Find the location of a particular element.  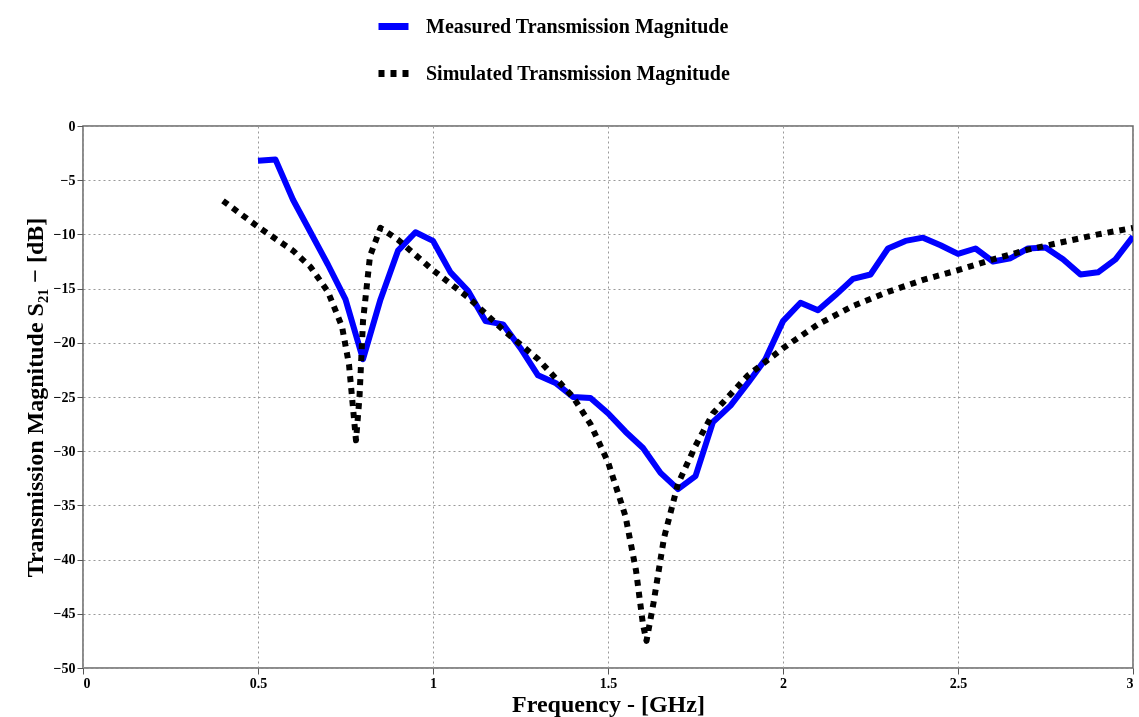

y-axis-title: Transmission Magnitude S₂₁ − [dB] is located at coordinates (34, 397).